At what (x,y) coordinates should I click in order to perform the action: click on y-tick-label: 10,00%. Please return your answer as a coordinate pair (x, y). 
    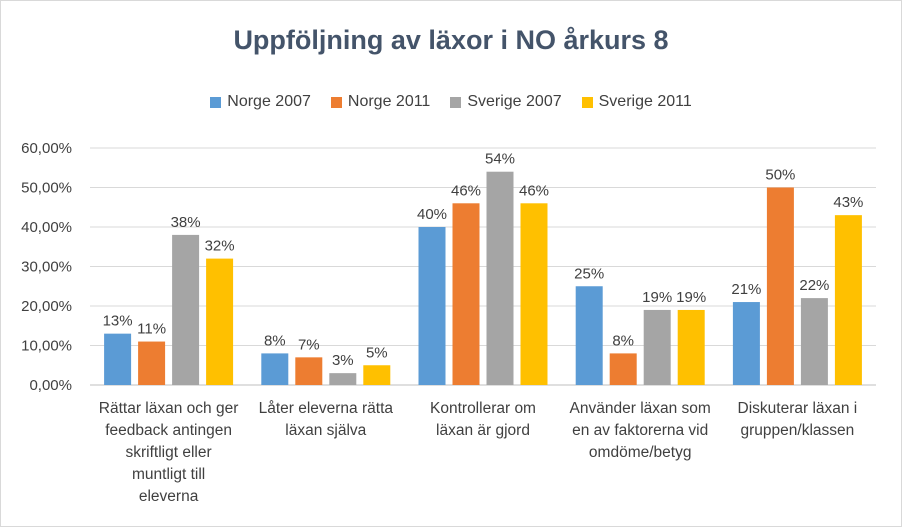
    Looking at the image, I should click on (46, 346).